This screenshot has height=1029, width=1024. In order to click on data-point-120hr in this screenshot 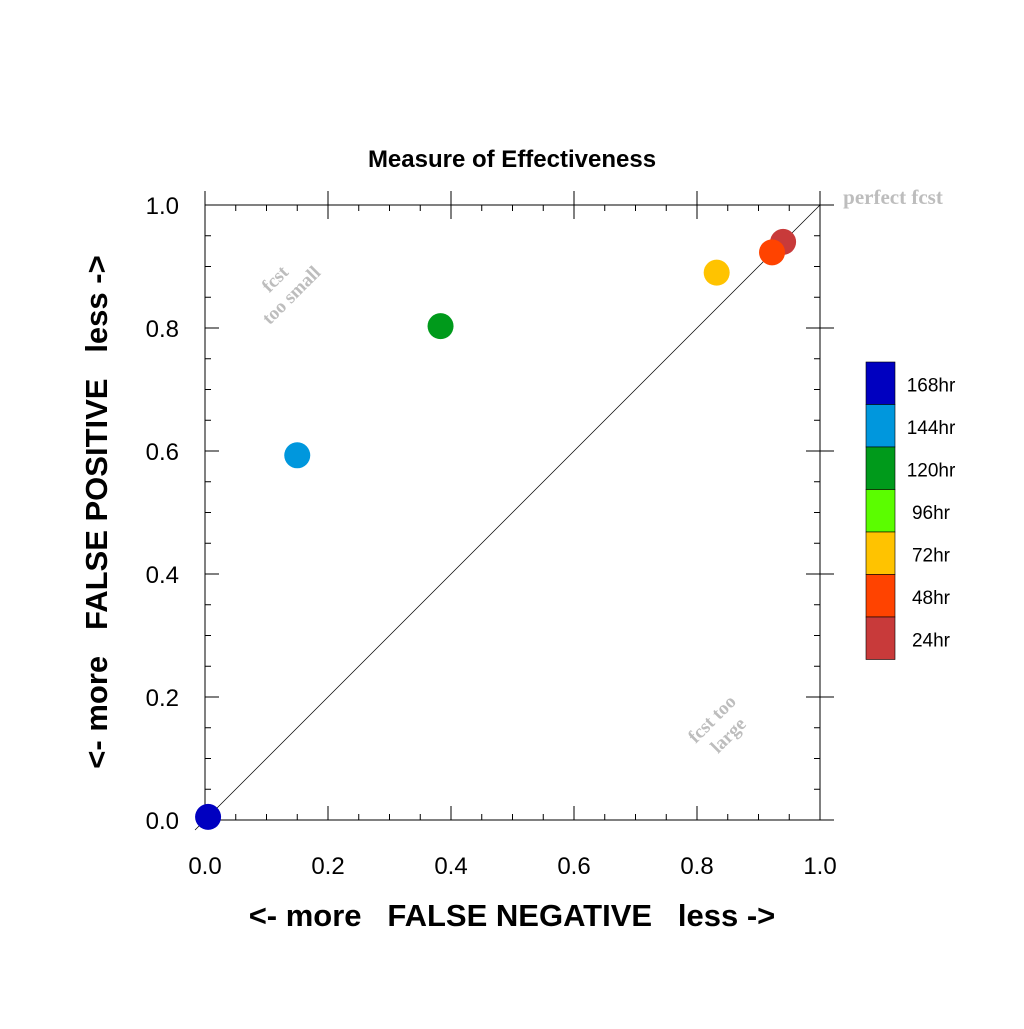, I will do `click(440, 326)`.